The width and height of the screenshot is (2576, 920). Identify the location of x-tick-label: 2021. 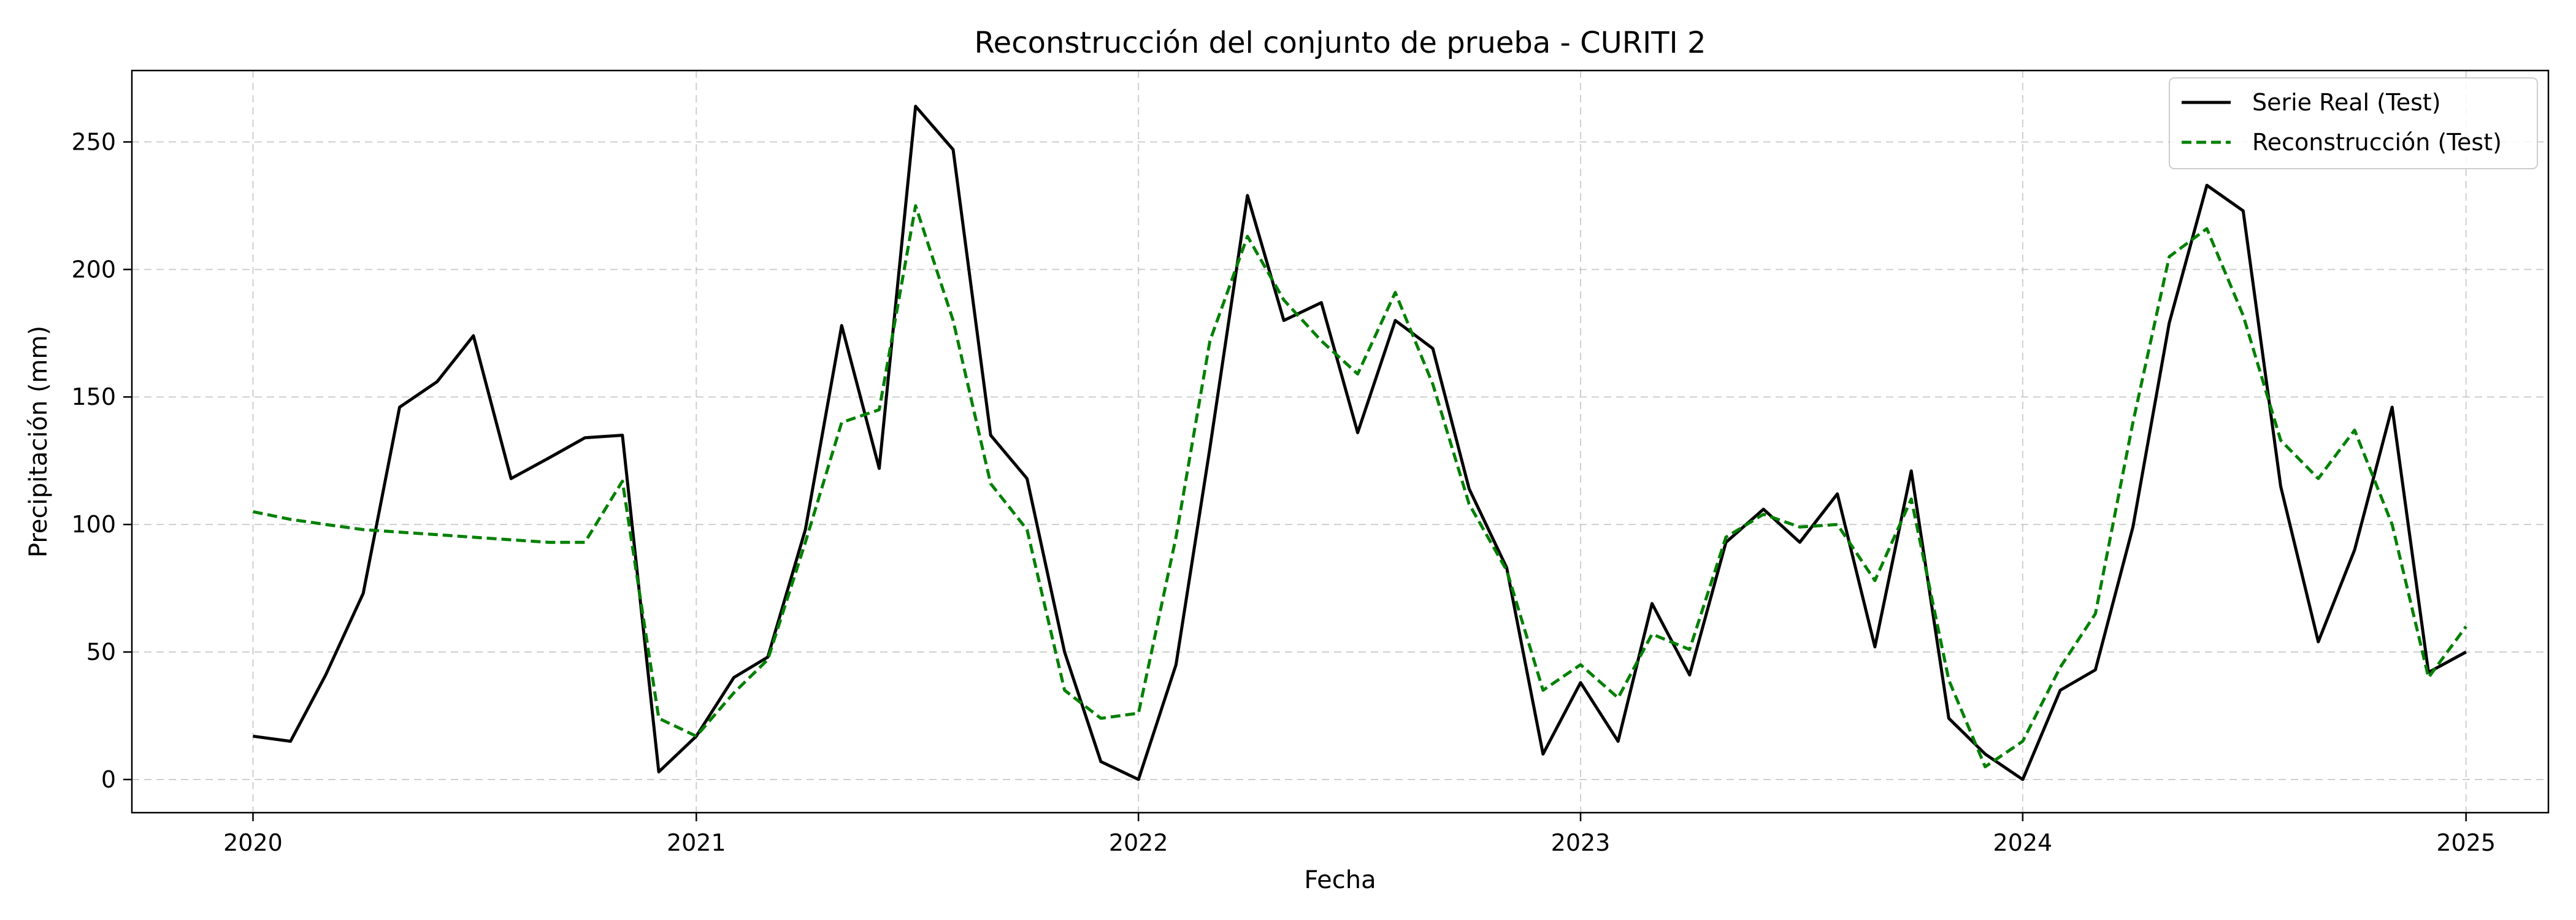
(696, 842).